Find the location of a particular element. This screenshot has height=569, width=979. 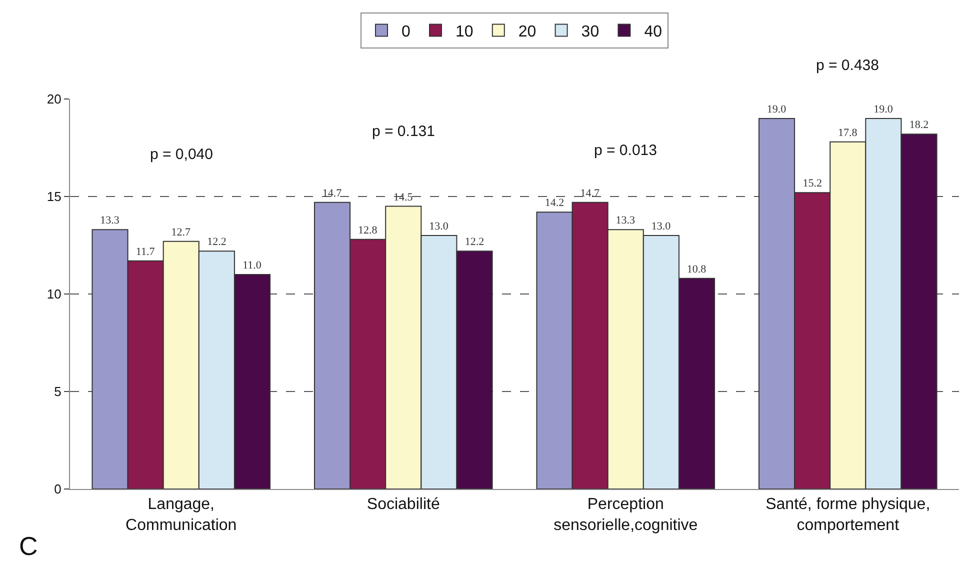

annotation: p = 0,040 is located at coordinates (181, 154).